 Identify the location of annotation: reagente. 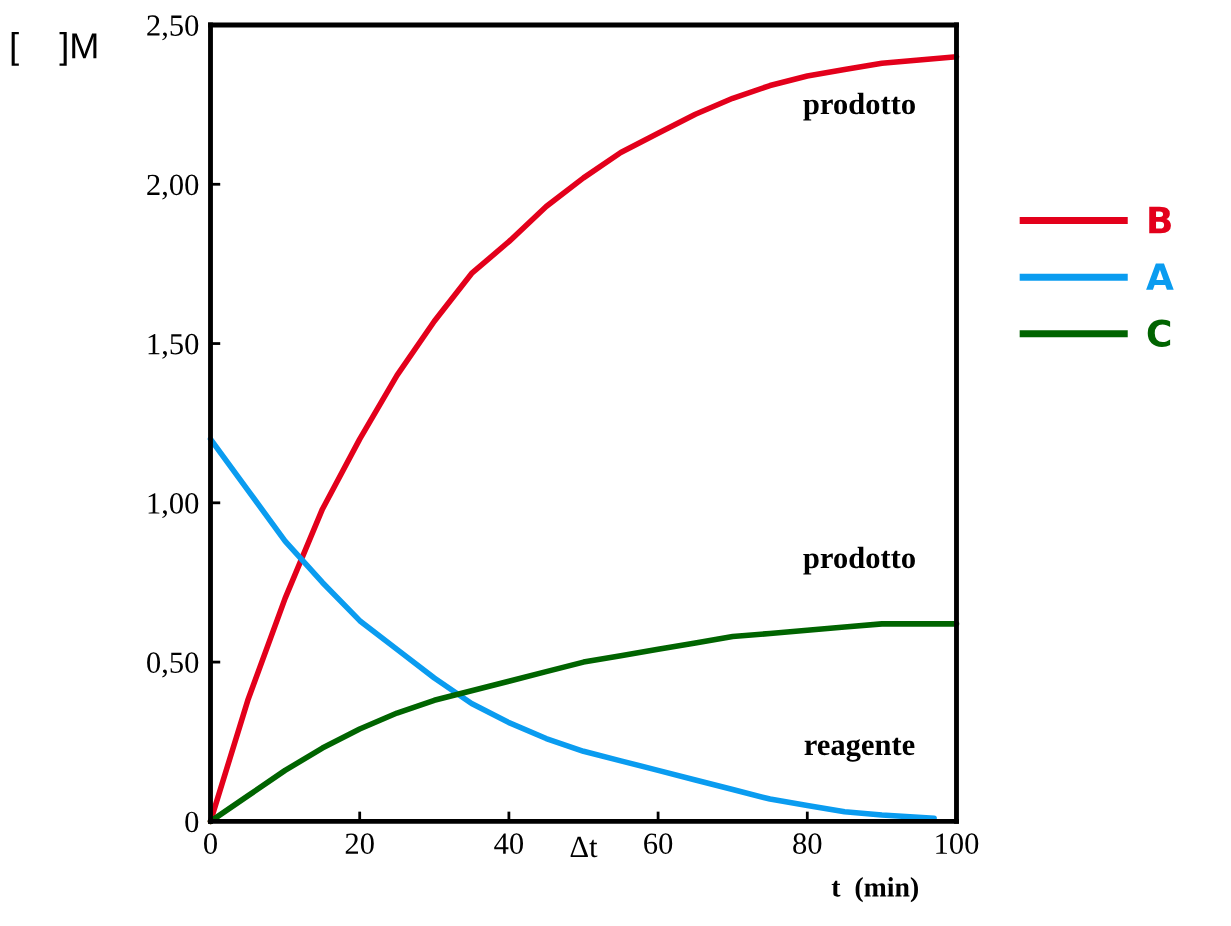
(859, 749).